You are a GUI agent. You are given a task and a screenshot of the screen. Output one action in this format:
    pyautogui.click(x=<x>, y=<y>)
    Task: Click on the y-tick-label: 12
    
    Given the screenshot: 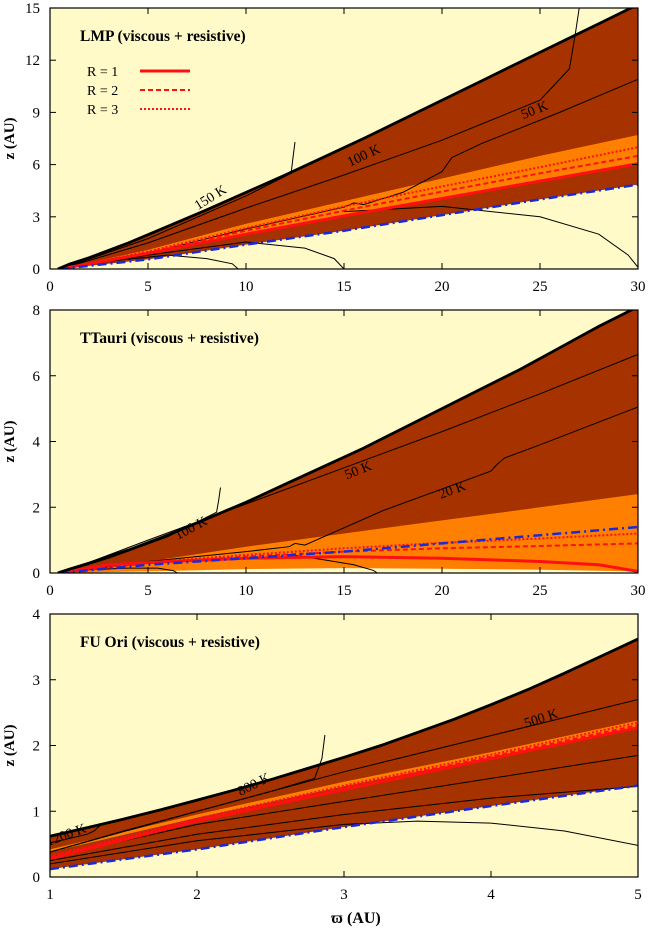 What is the action you would take?
    pyautogui.click(x=32, y=61)
    